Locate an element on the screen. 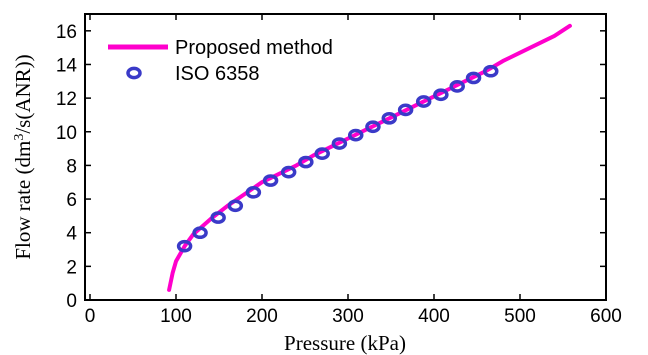  x-tick-label: 600 is located at coordinates (606, 316).